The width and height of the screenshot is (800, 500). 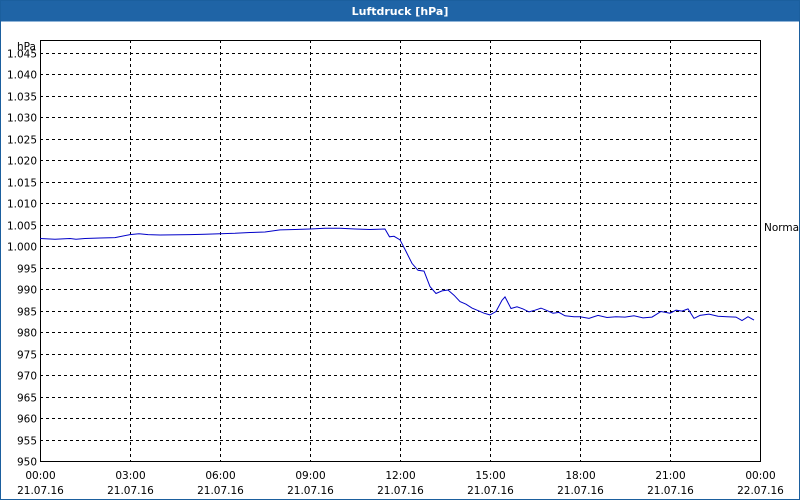 I want to click on x-tick-time: 21:00, so click(x=670, y=476).